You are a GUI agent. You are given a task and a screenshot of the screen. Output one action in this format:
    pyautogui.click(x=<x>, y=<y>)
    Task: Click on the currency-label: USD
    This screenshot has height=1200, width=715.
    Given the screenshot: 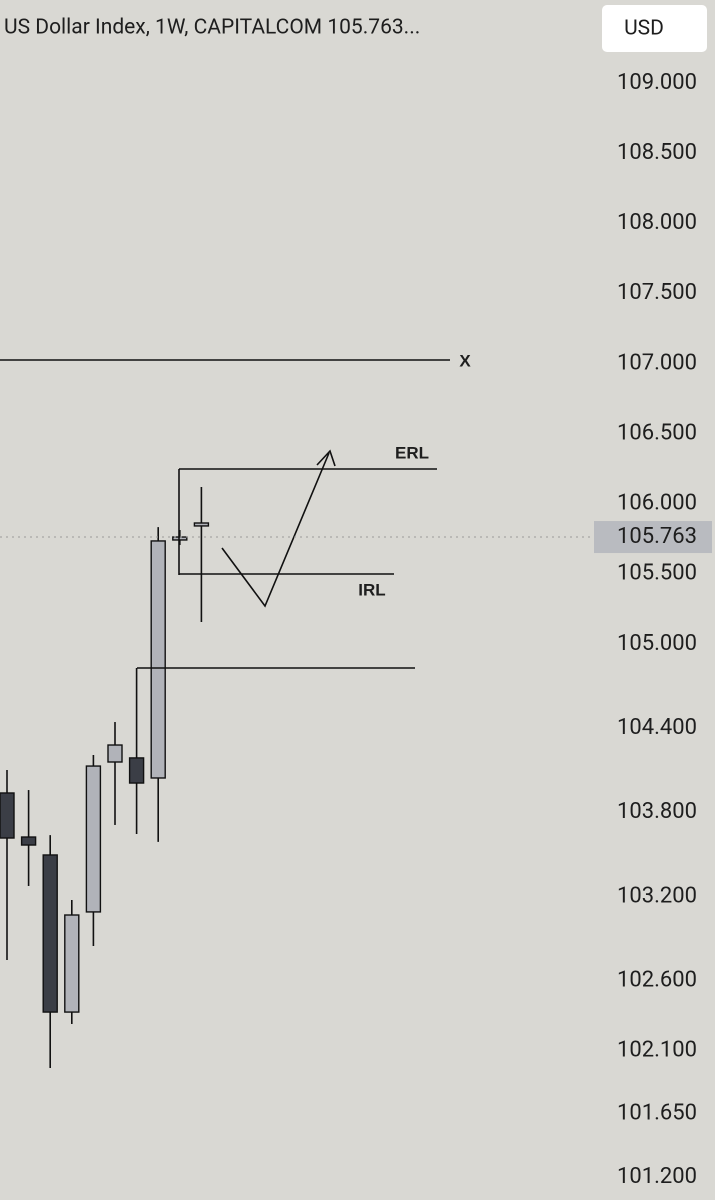 What is the action you would take?
    pyautogui.click(x=644, y=29)
    